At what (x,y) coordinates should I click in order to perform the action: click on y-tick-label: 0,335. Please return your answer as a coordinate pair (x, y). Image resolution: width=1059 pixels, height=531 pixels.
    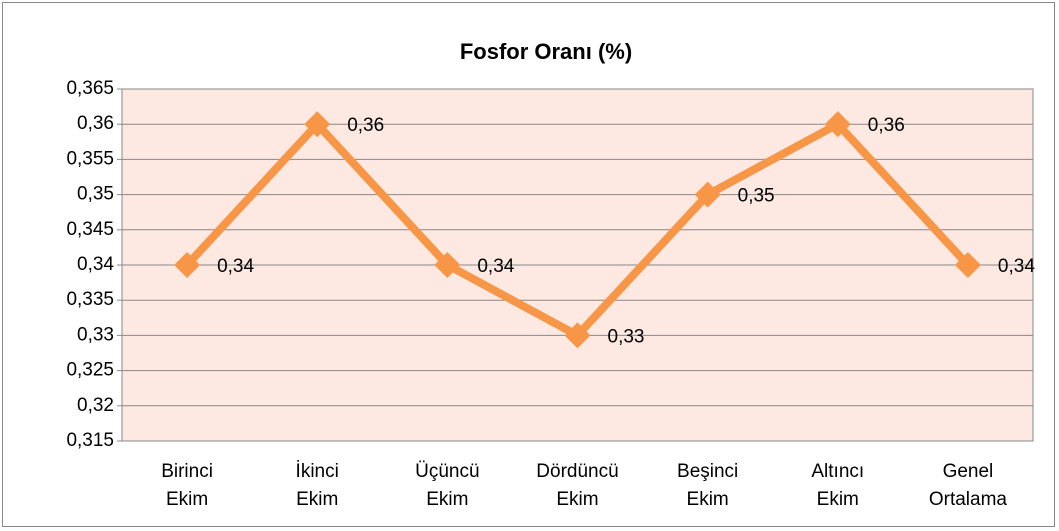
    Looking at the image, I should click on (90, 299).